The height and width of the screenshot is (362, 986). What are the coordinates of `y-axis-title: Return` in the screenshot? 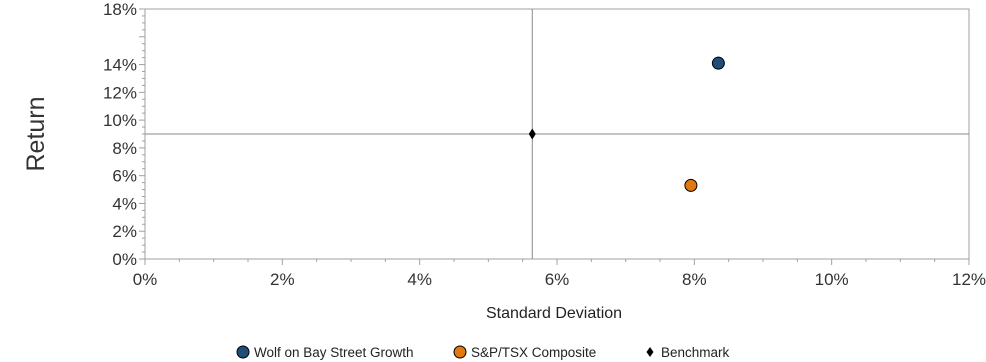 It's located at (36, 133).